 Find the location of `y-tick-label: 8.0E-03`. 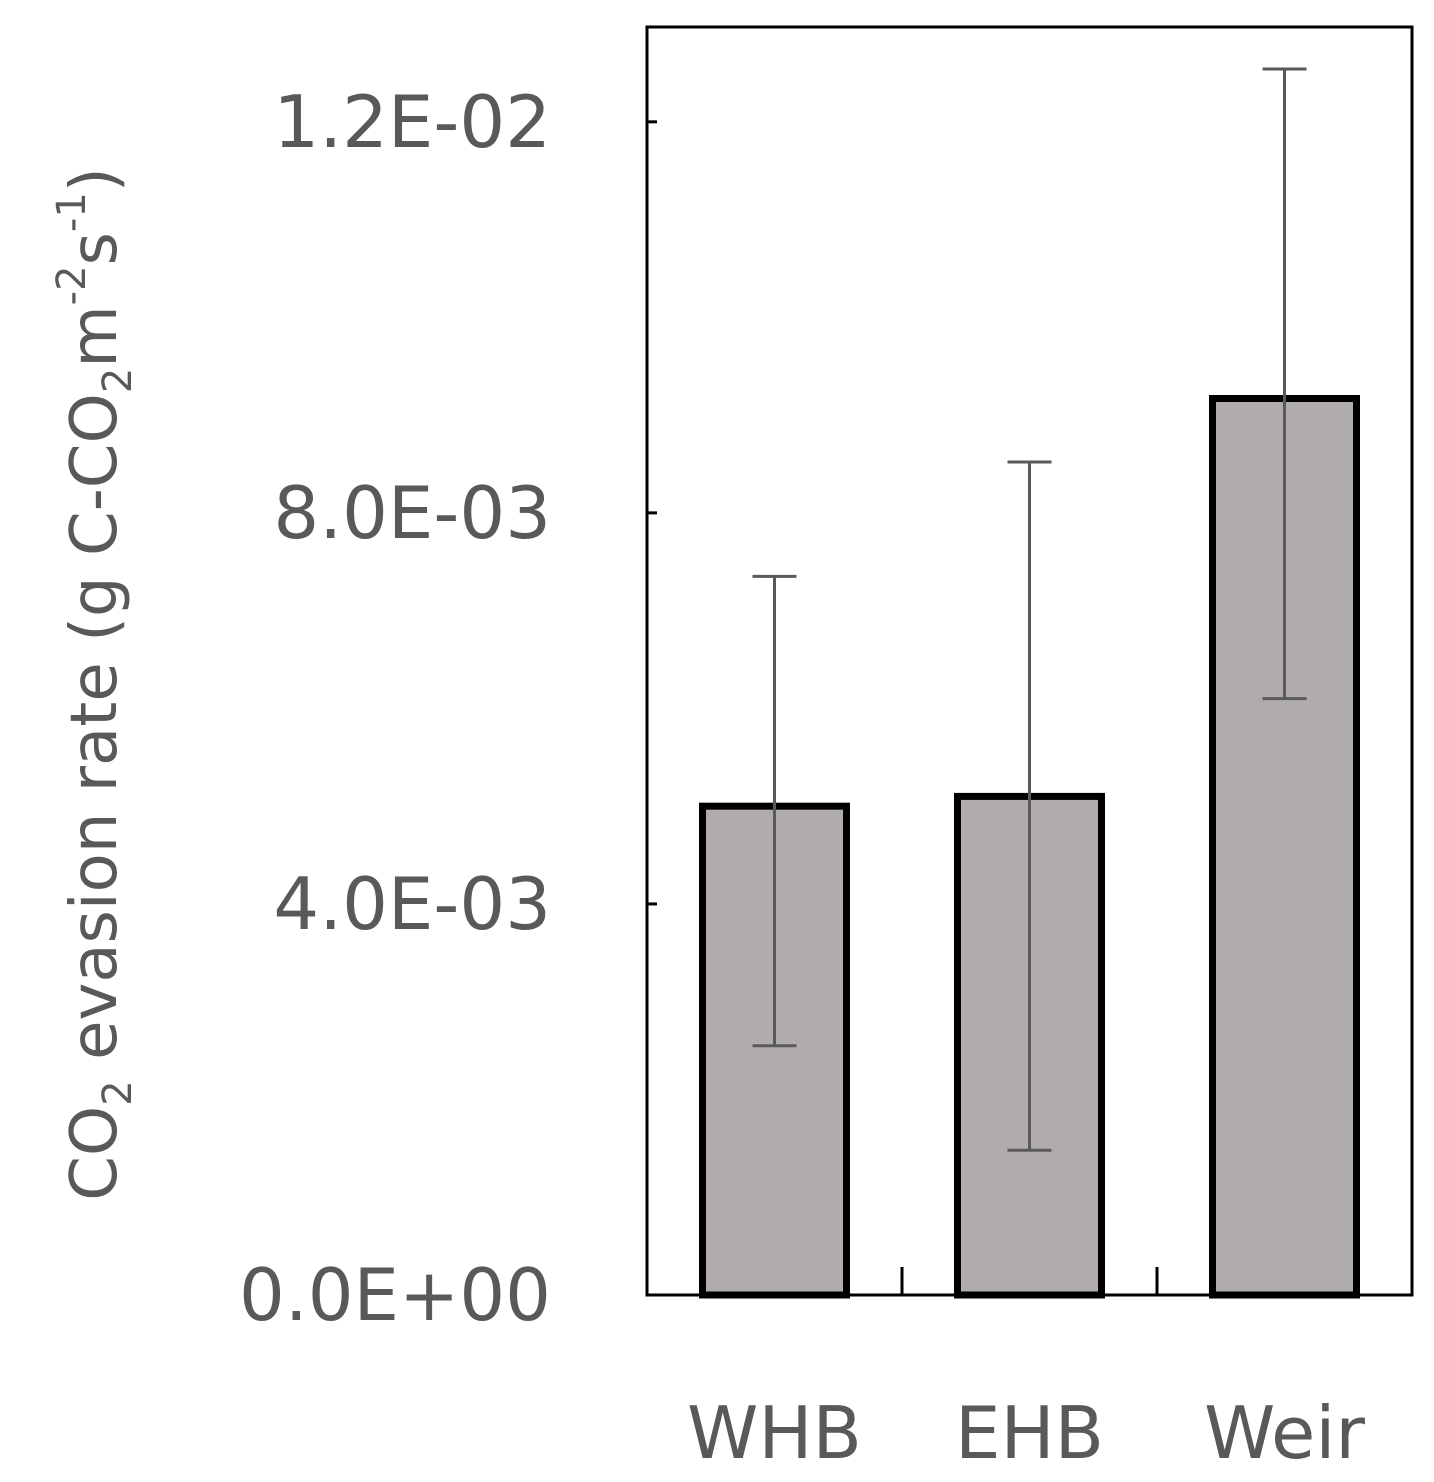

y-tick-label: 8.0E-03 is located at coordinates (412, 513).